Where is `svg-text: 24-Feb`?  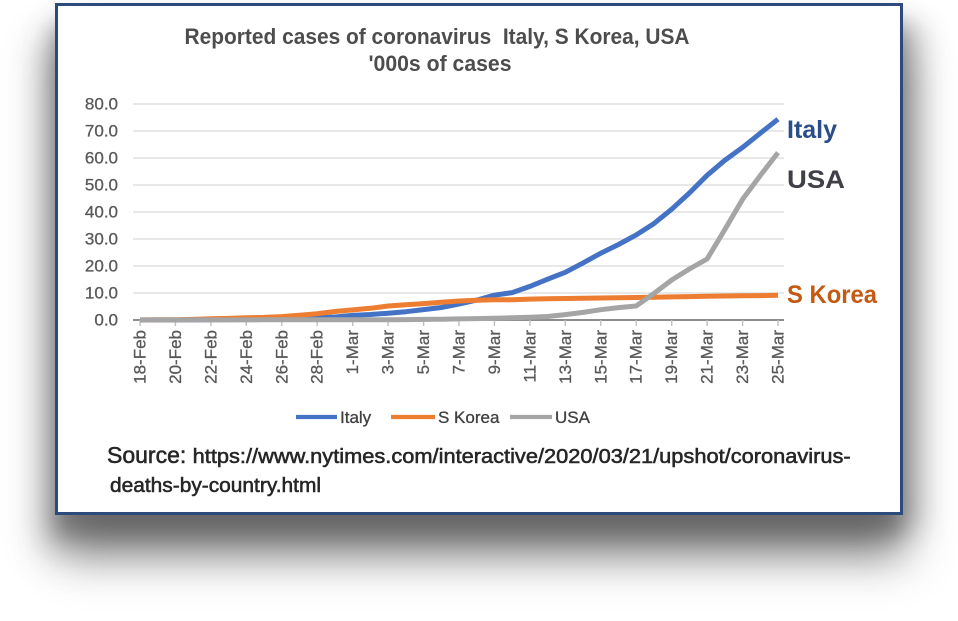
svg-text: 24-Feb is located at coordinates (246, 357).